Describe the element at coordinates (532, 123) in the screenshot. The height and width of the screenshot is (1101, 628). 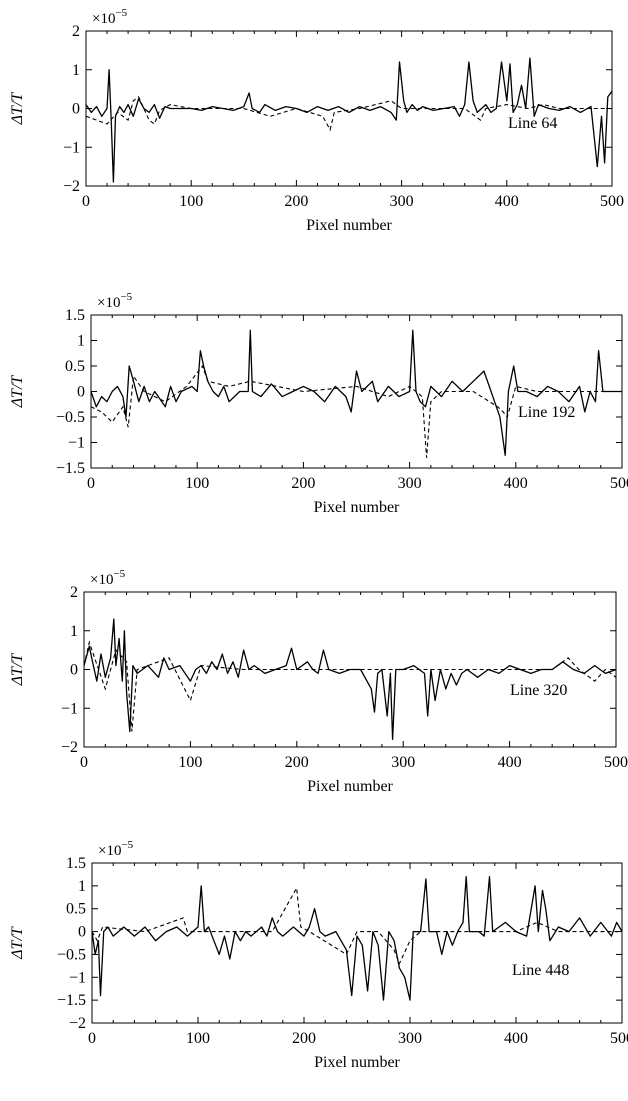
I see `panel-label: Line 64` at that location.